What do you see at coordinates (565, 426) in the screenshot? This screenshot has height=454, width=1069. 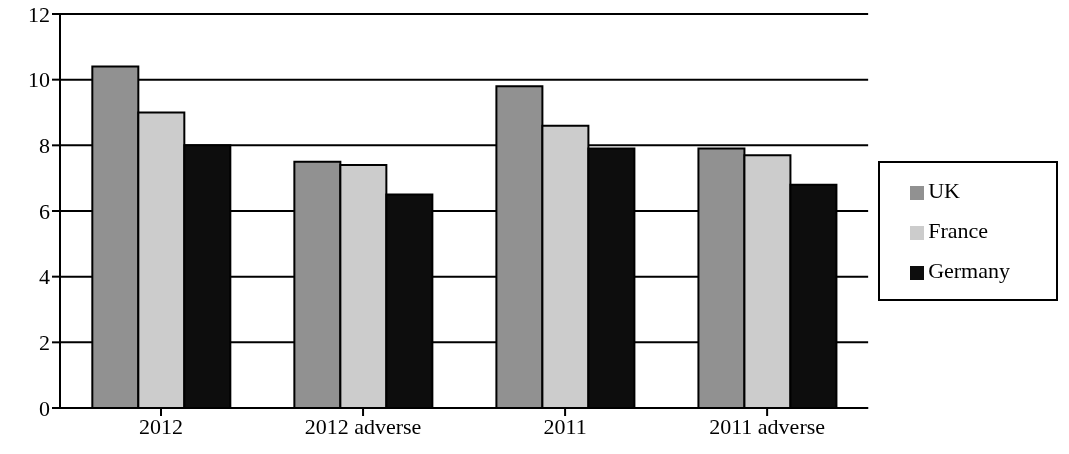 I see `x-tick-label: 2011` at bounding box center [565, 426].